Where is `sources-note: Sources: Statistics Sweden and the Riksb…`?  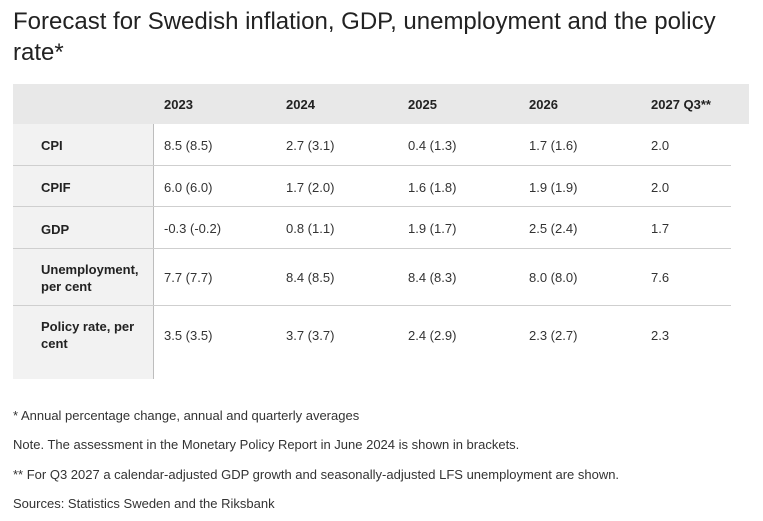 sources-note: Sources: Statistics Sweden and the Riksb… is located at coordinates (144, 503).